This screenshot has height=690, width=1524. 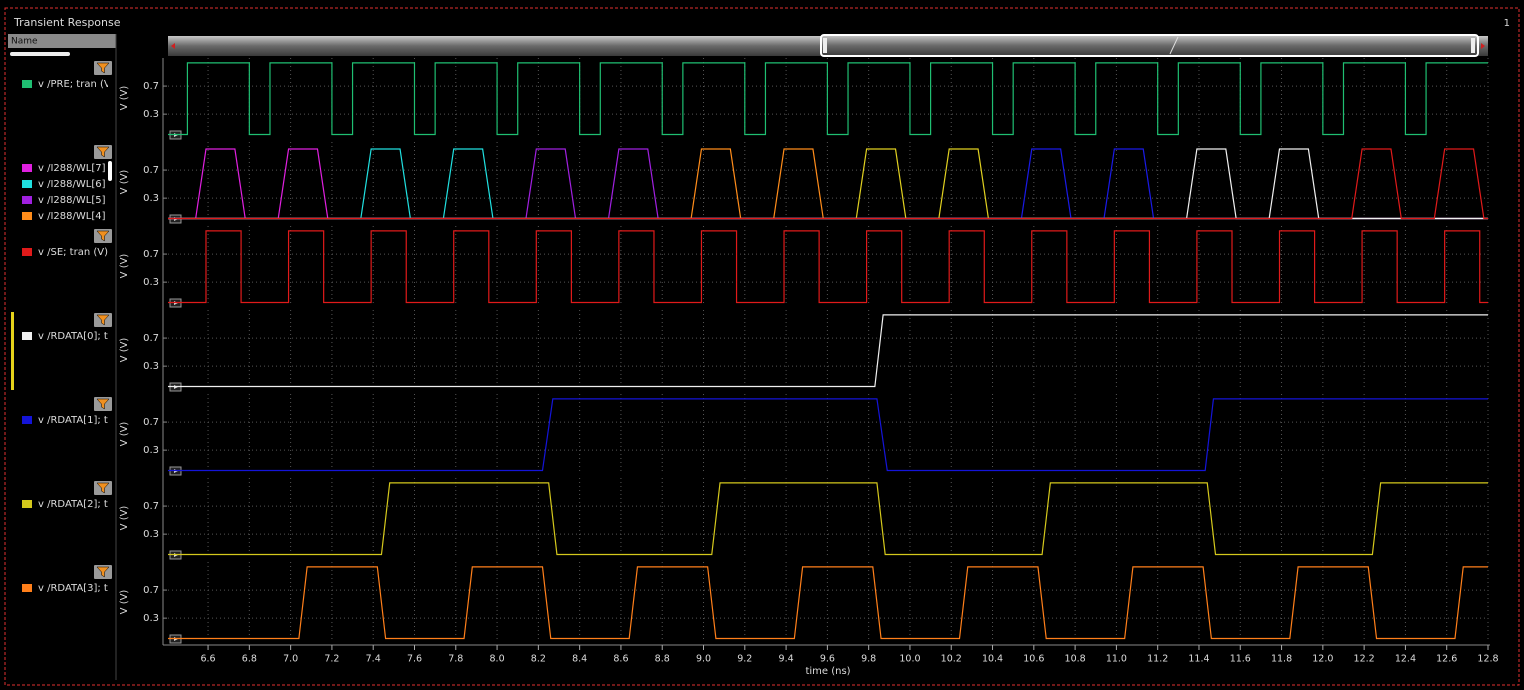 What do you see at coordinates (1157, 659) in the screenshot?
I see `x-tick-label: 11.2` at bounding box center [1157, 659].